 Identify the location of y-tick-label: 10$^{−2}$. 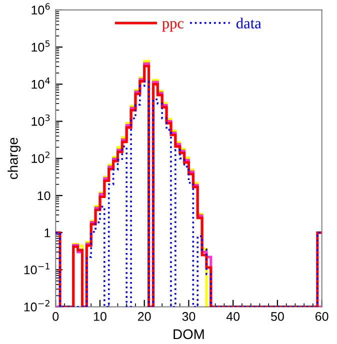
(37, 306).